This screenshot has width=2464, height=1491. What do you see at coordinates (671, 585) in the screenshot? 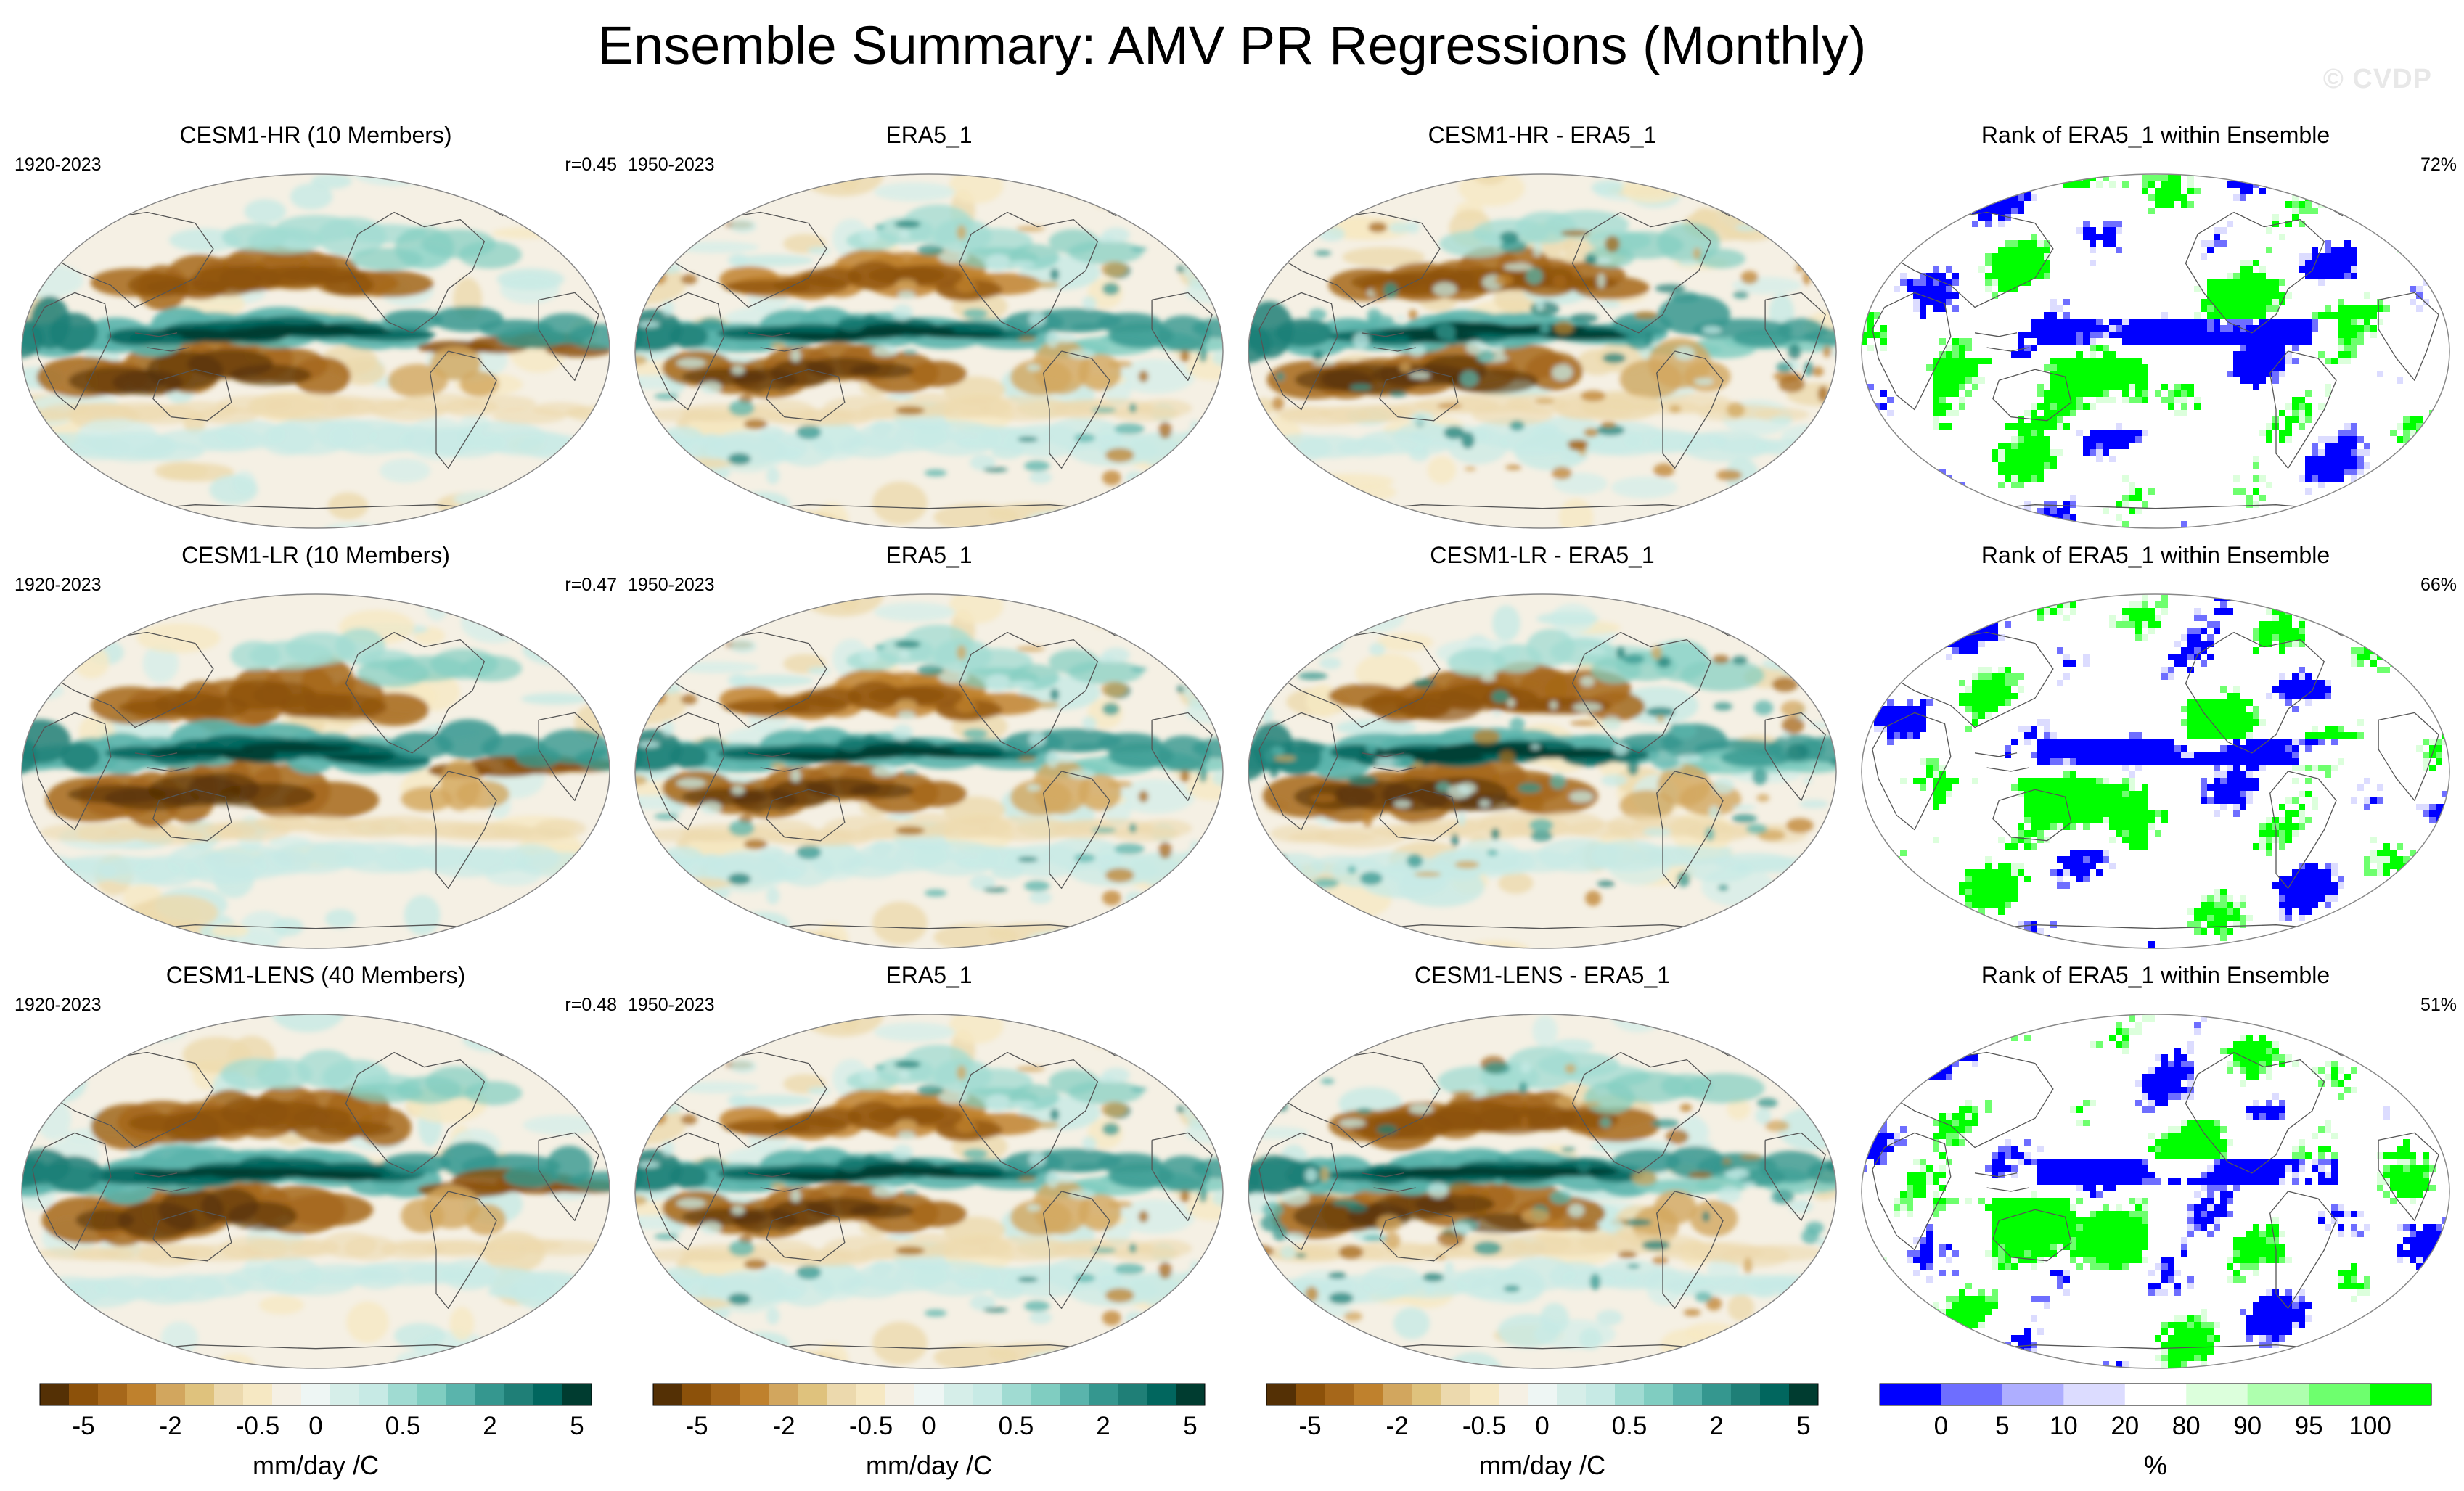
I see `years-label: 1950-2023` at bounding box center [671, 585].